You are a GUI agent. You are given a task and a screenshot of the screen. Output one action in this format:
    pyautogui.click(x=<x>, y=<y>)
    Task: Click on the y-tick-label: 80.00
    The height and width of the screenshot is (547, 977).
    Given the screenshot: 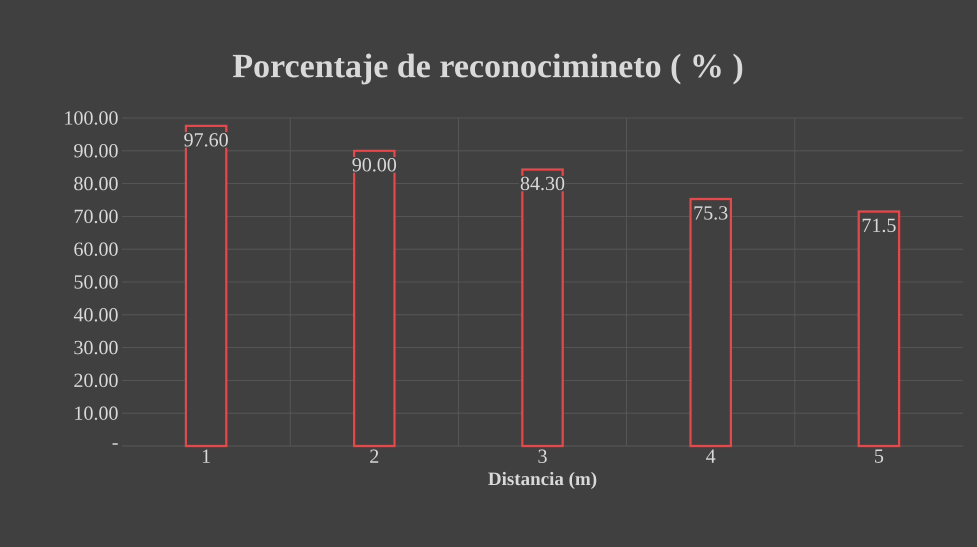 What is the action you would take?
    pyautogui.click(x=96, y=183)
    